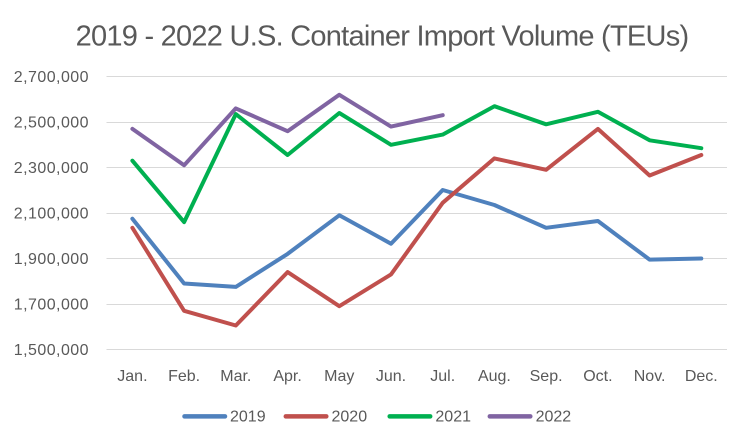 The width and height of the screenshot is (750, 447). What do you see at coordinates (597, 376) in the screenshot?
I see `svg-text: Oct.` at bounding box center [597, 376].